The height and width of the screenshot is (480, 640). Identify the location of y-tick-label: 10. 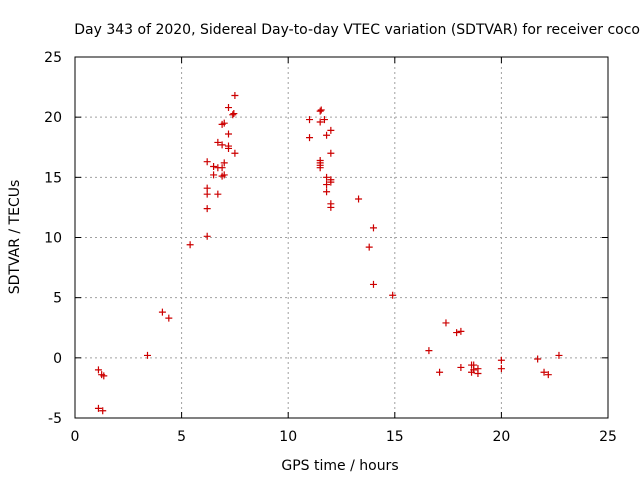
(53, 239).